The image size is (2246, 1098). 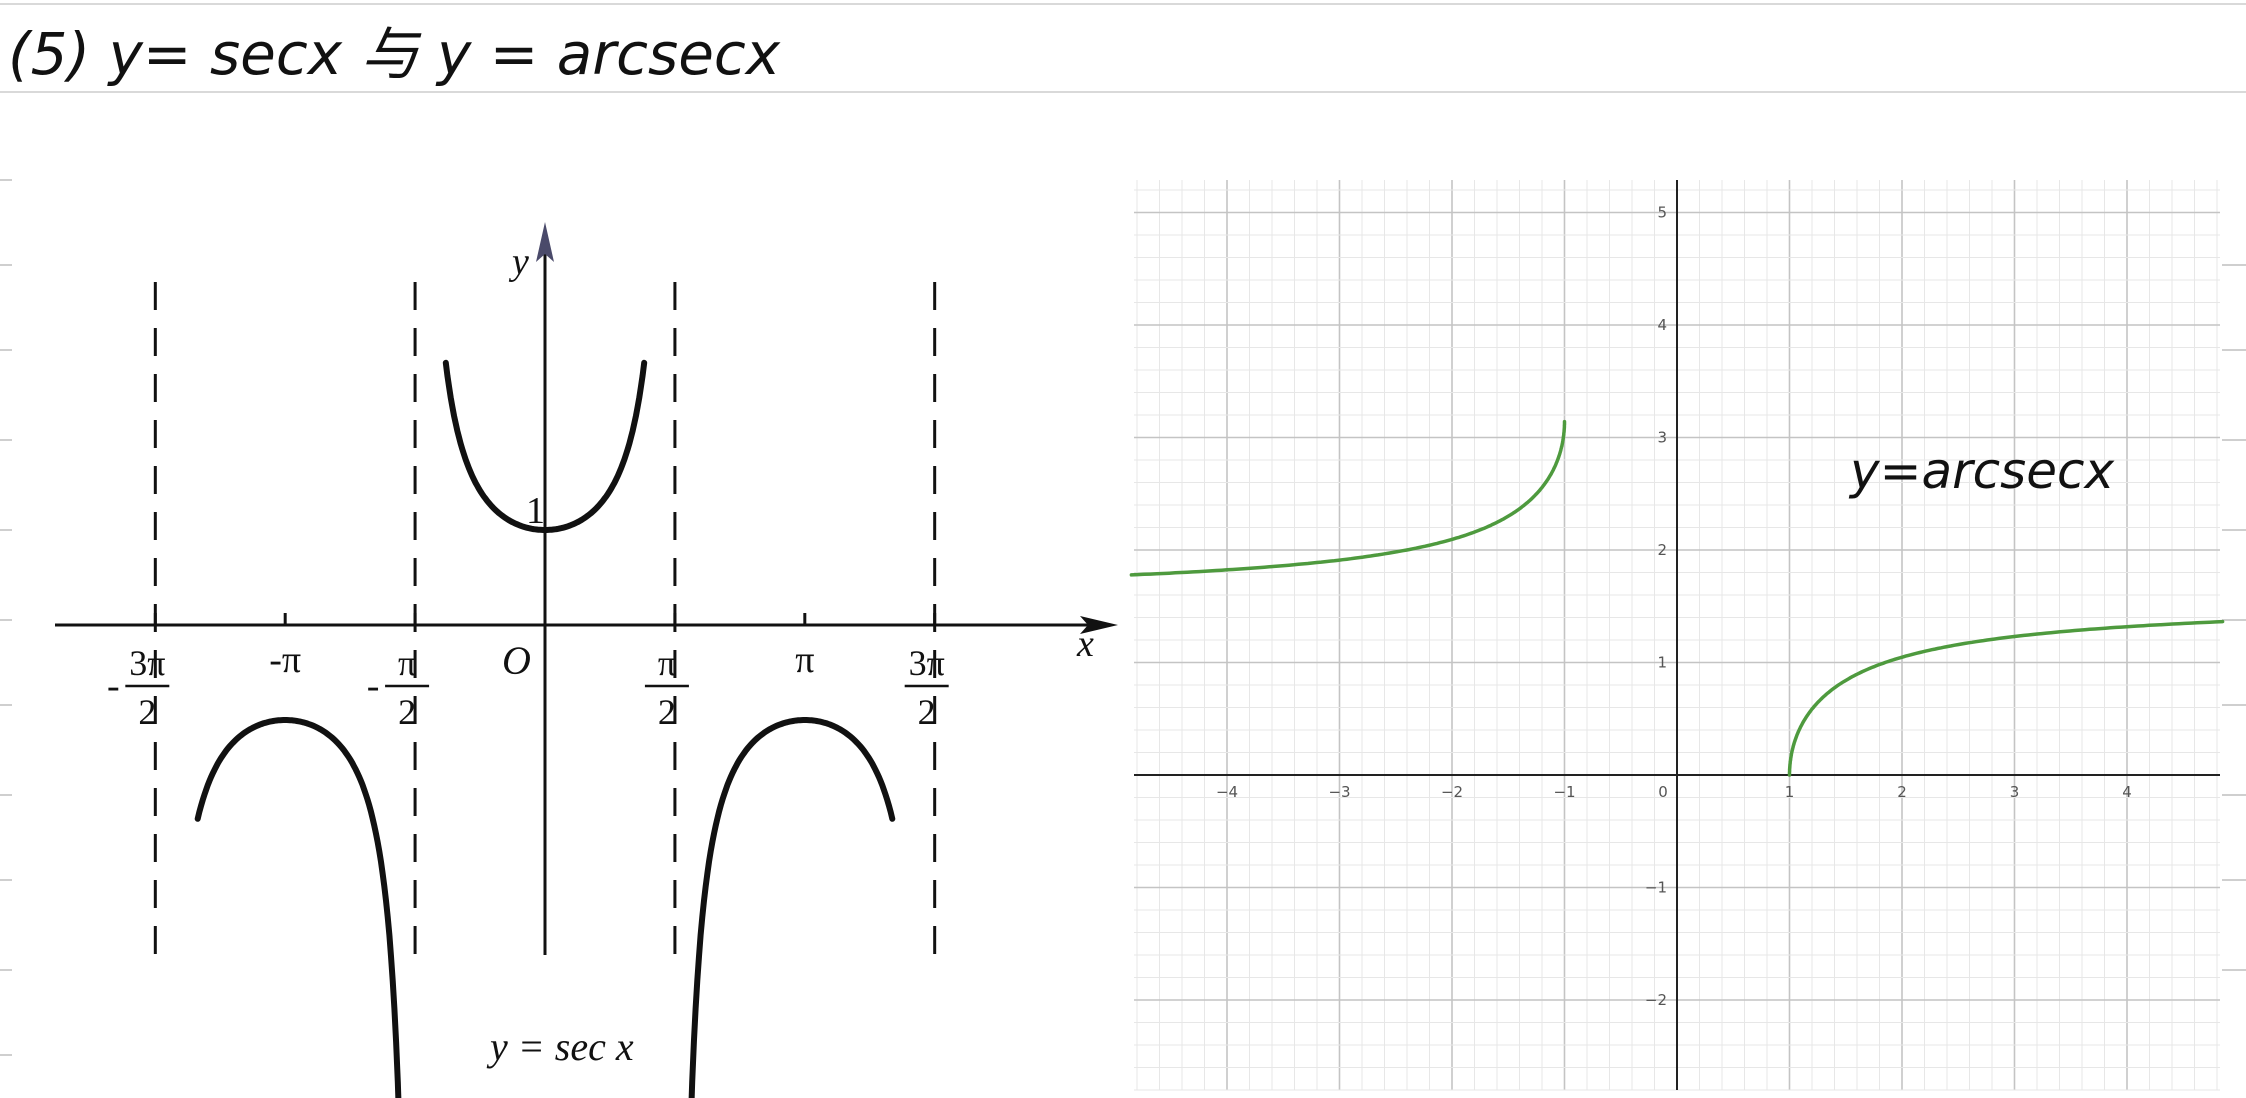 What do you see at coordinates (518, 262) in the screenshot?
I see `sec-y-axis-label: y` at bounding box center [518, 262].